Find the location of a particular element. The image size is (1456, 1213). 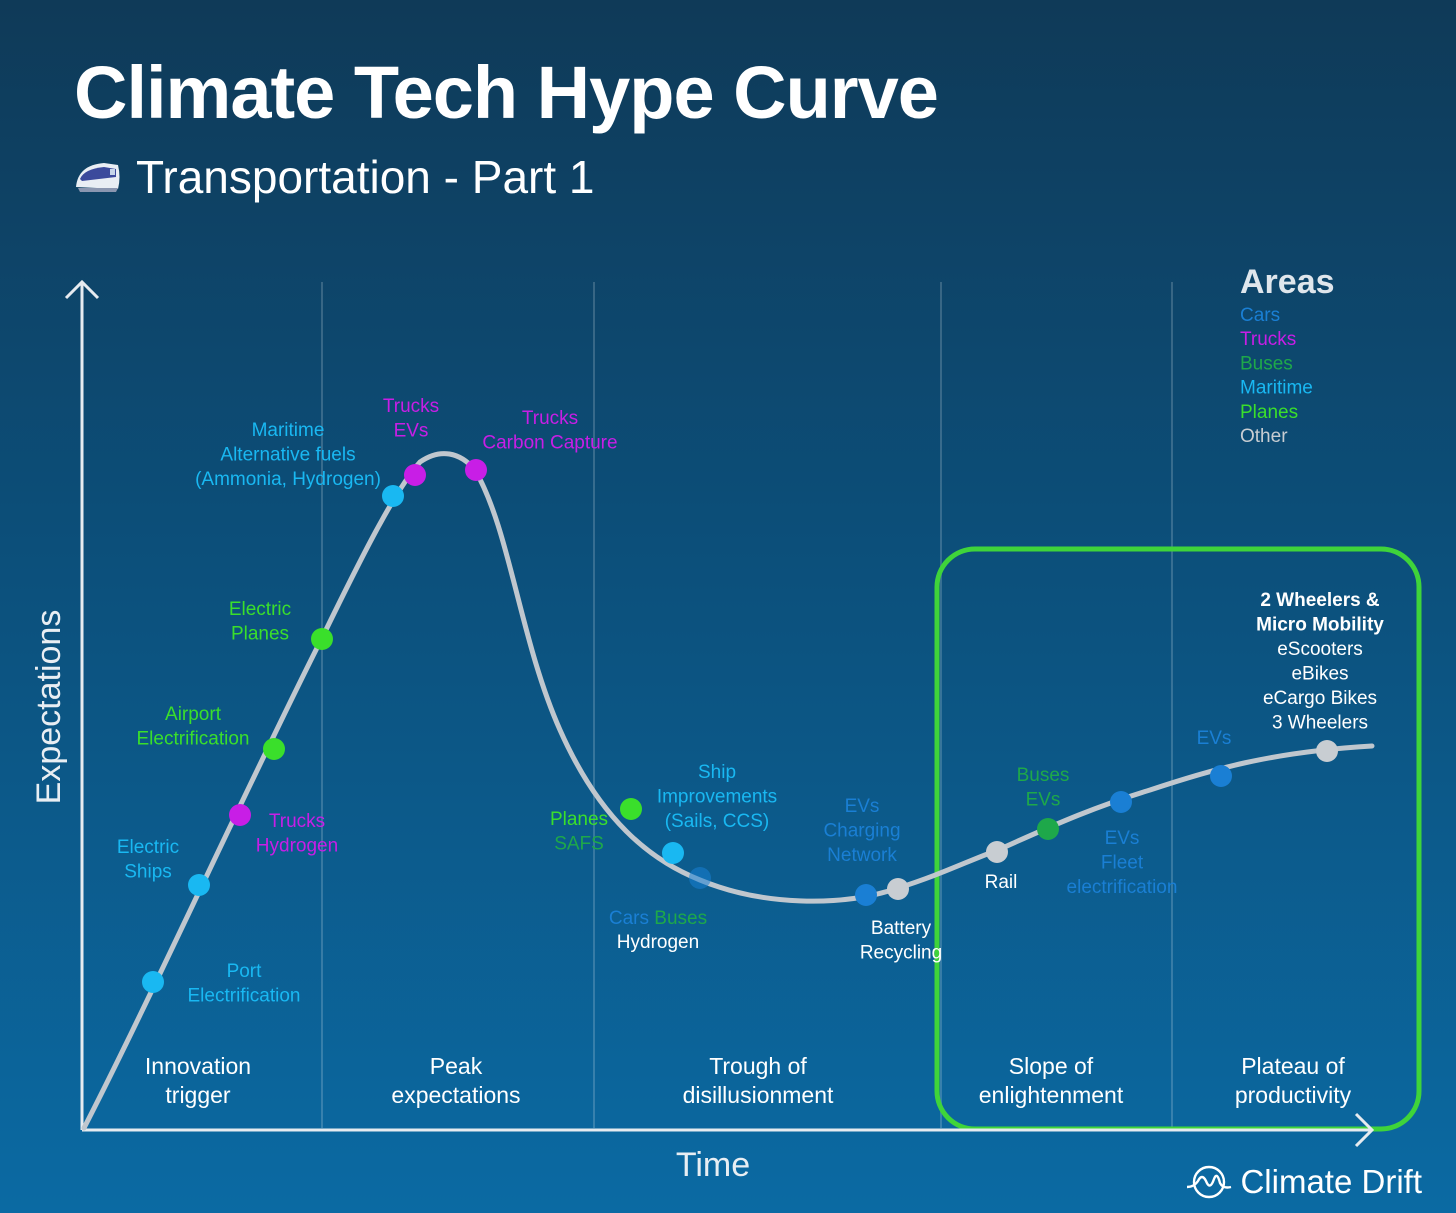

point-11: Cars Buses Hydrogen is located at coordinates (660, 910).